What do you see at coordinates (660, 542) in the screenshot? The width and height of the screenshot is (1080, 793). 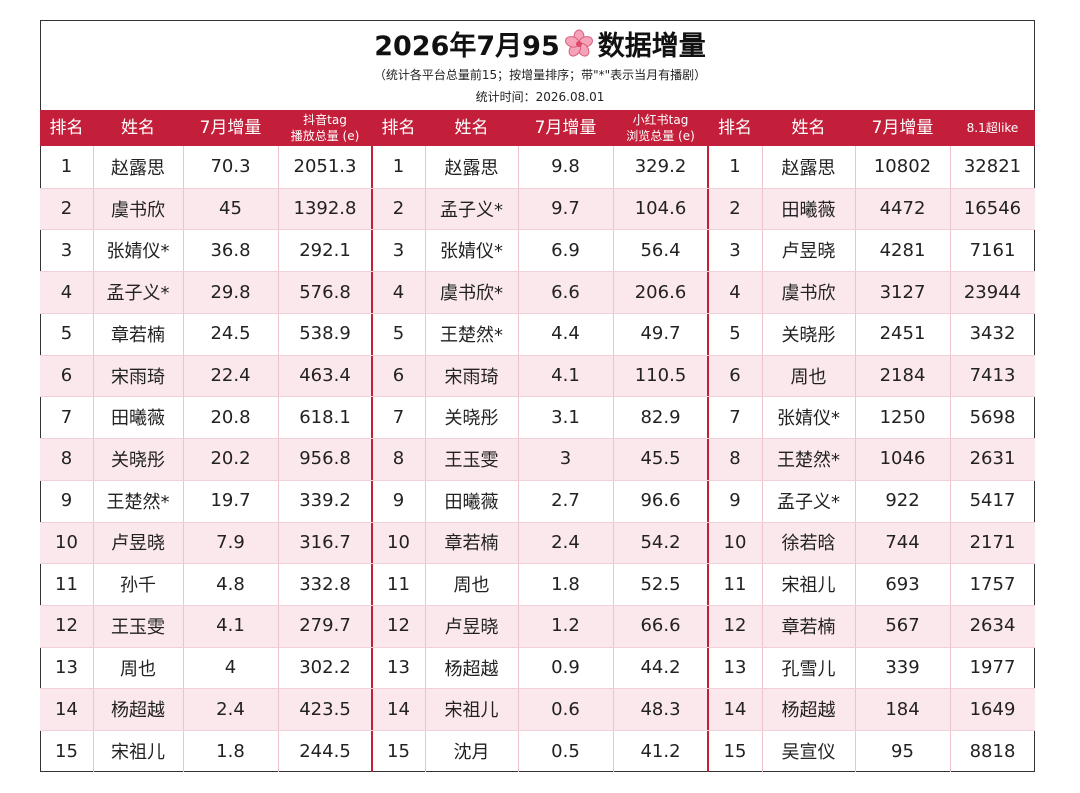 I see `table-cell: 54.2` at bounding box center [660, 542].